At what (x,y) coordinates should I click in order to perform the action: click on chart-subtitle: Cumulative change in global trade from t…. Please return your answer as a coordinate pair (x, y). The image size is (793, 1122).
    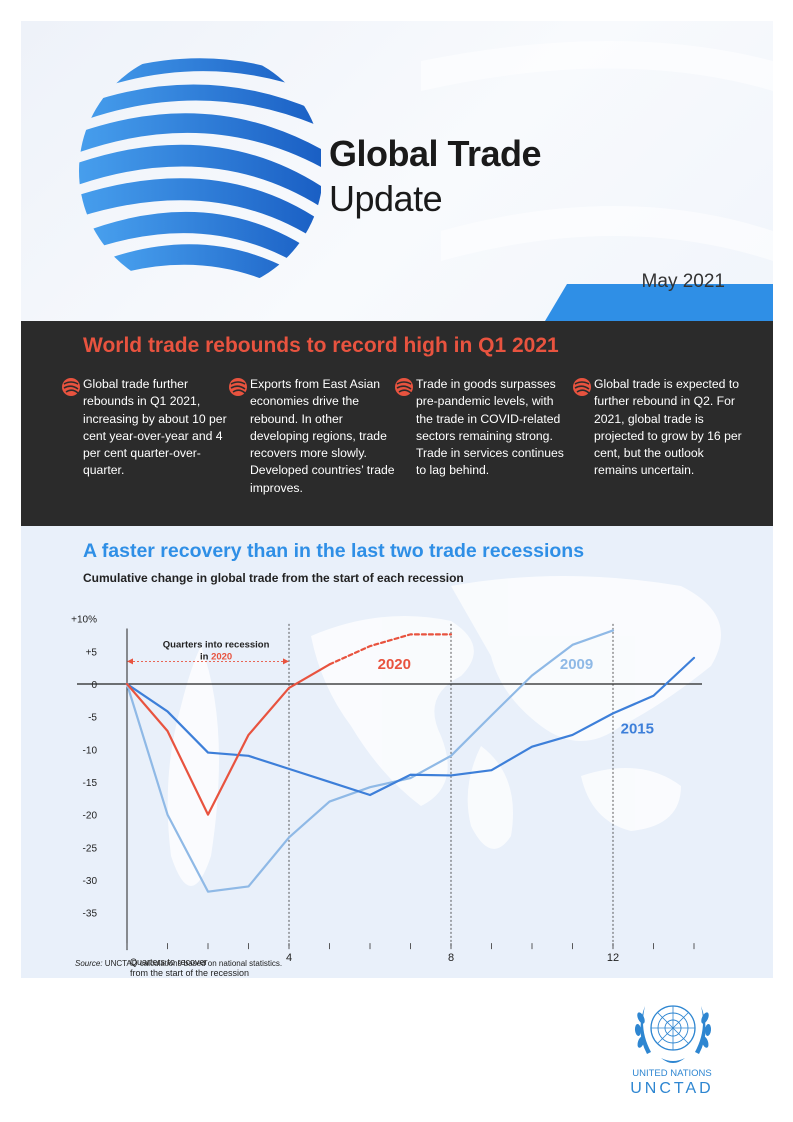
    Looking at the image, I should click on (273, 578).